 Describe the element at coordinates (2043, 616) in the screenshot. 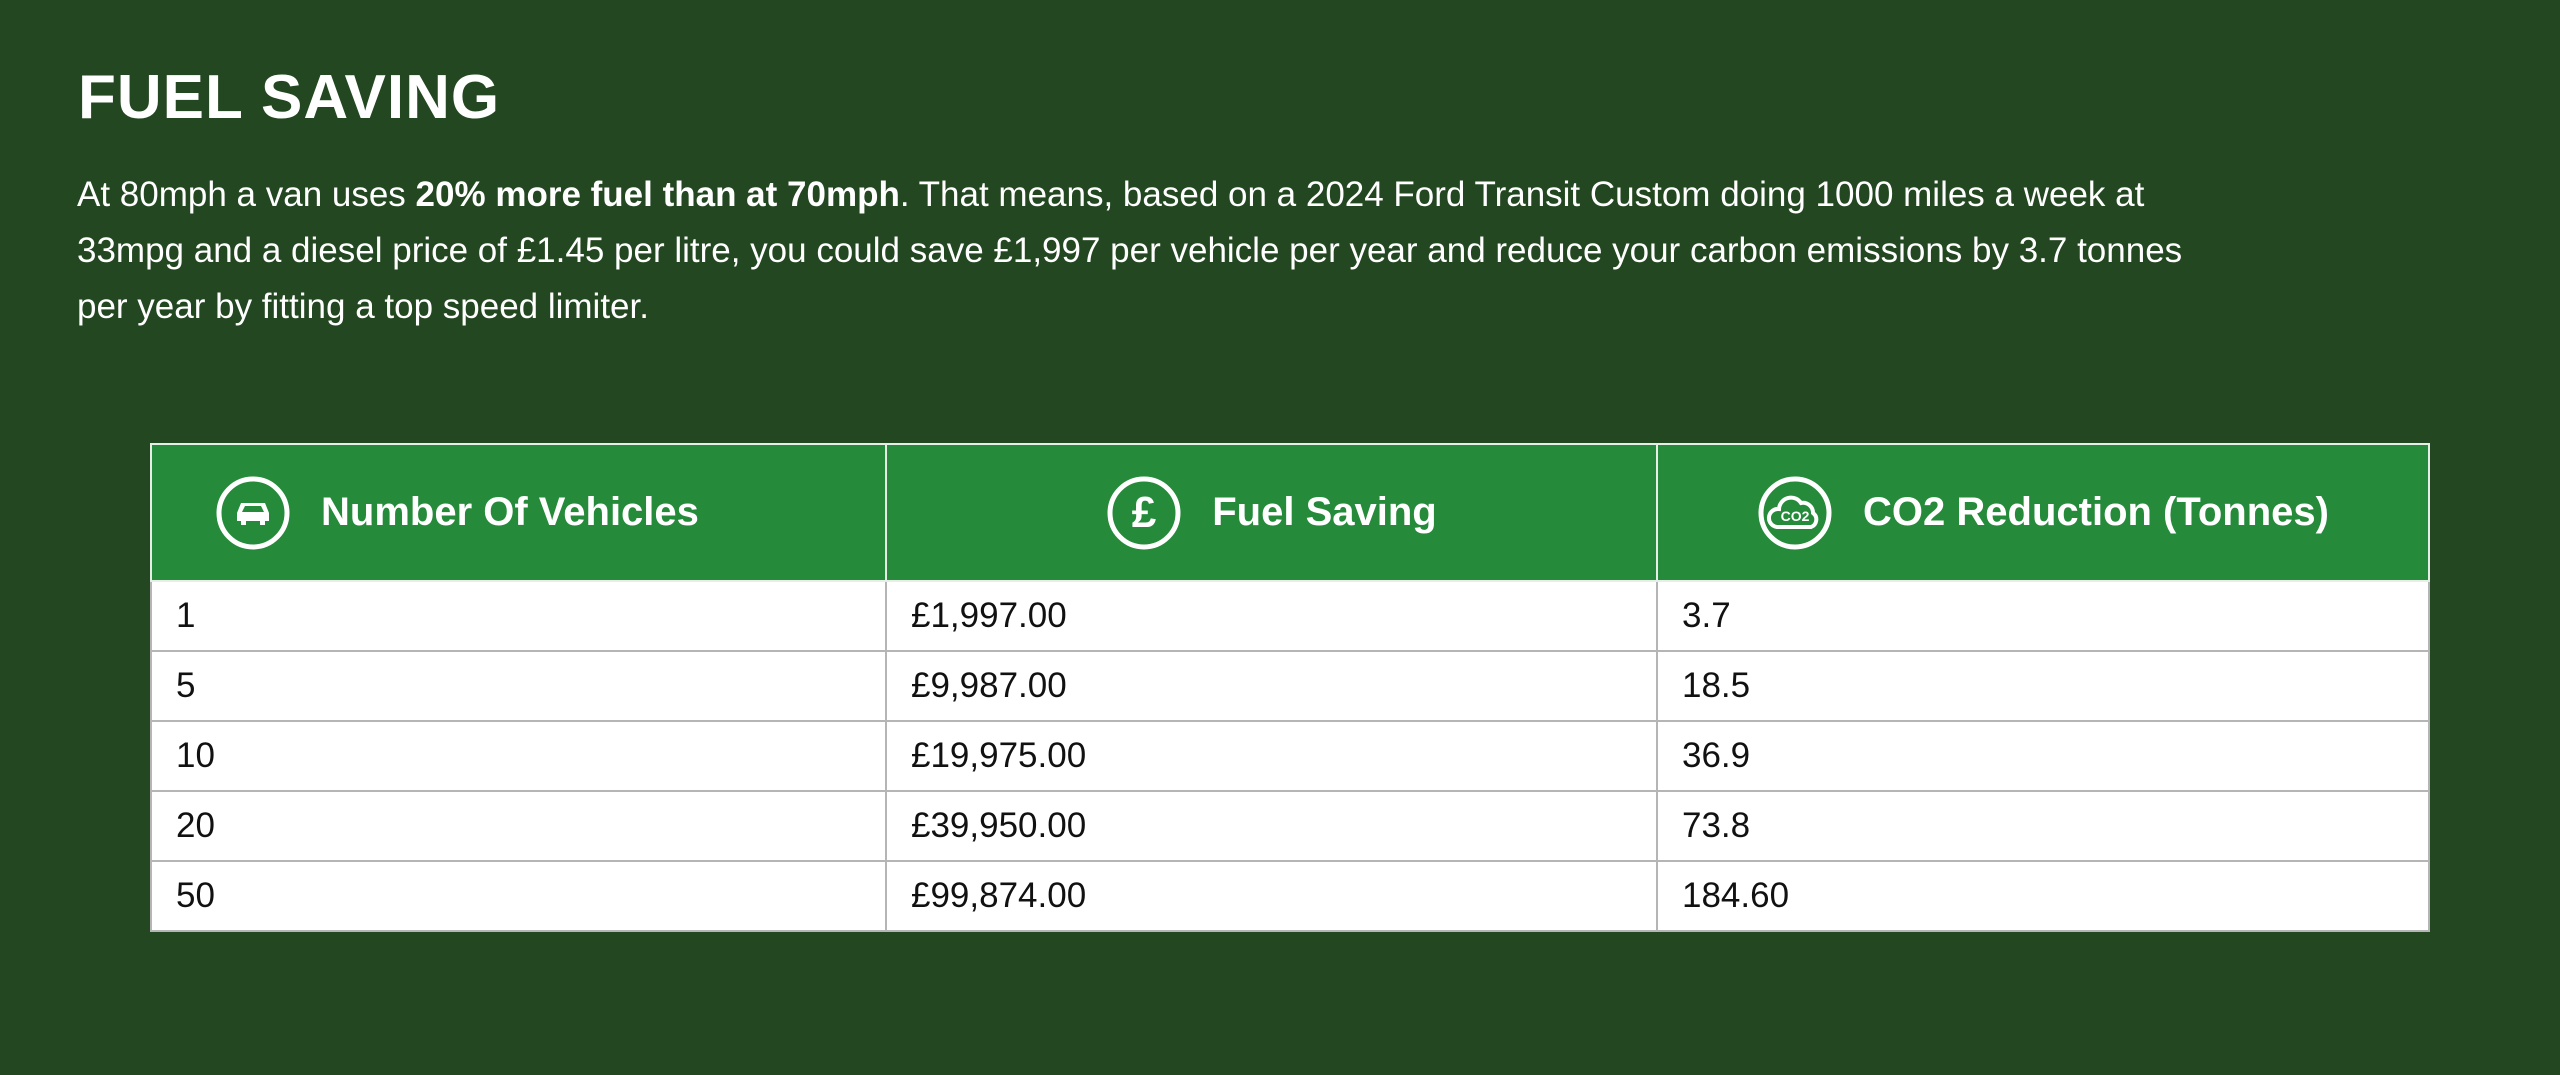

I see `table-cell: 3.7` at that location.